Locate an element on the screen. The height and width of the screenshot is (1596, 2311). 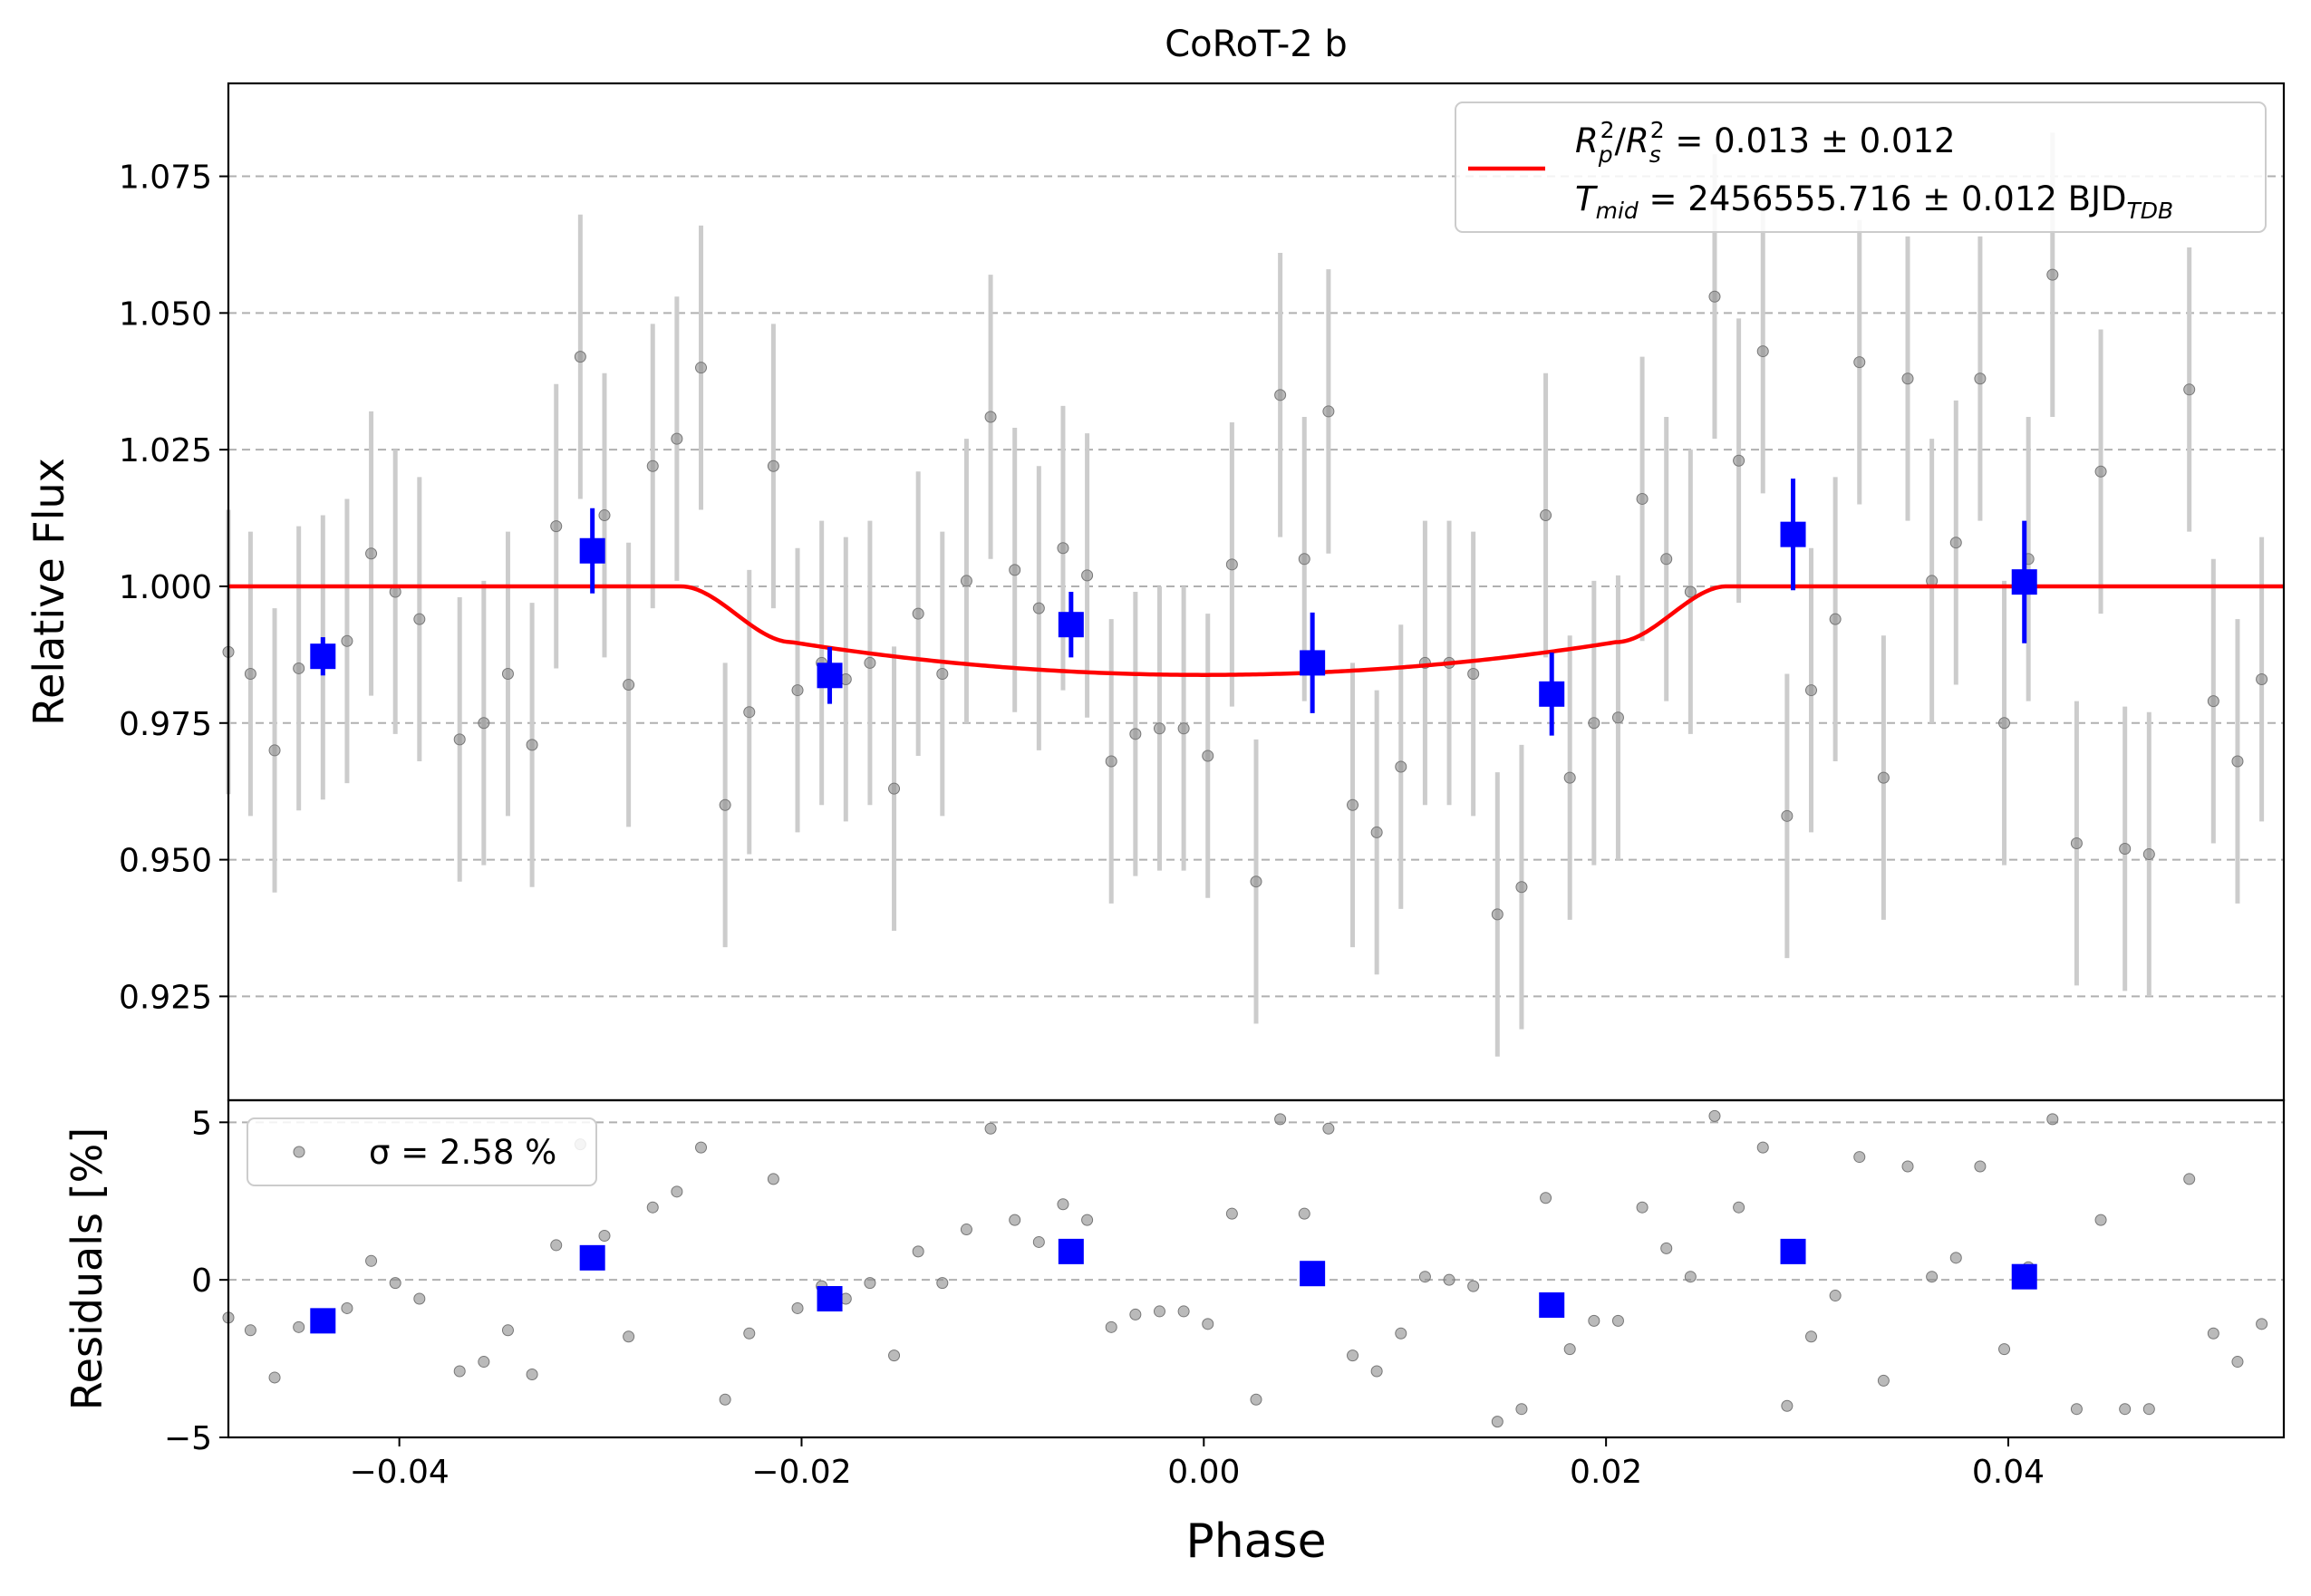
model-legend-line2: Tmid = 2456555.716 ± 0.012 BJDTDB is located at coordinates (1874, 201).